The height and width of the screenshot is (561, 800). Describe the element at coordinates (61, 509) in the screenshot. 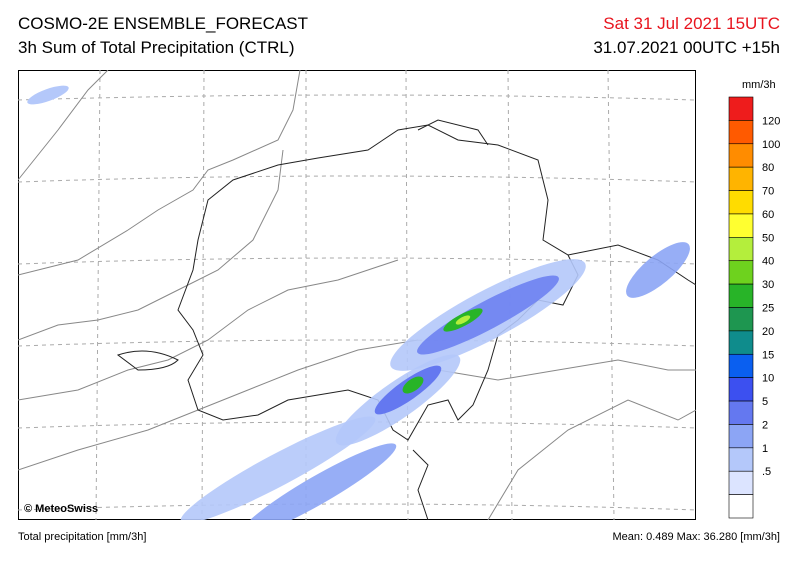

I see `credit: © MeteoSwiss` at that location.